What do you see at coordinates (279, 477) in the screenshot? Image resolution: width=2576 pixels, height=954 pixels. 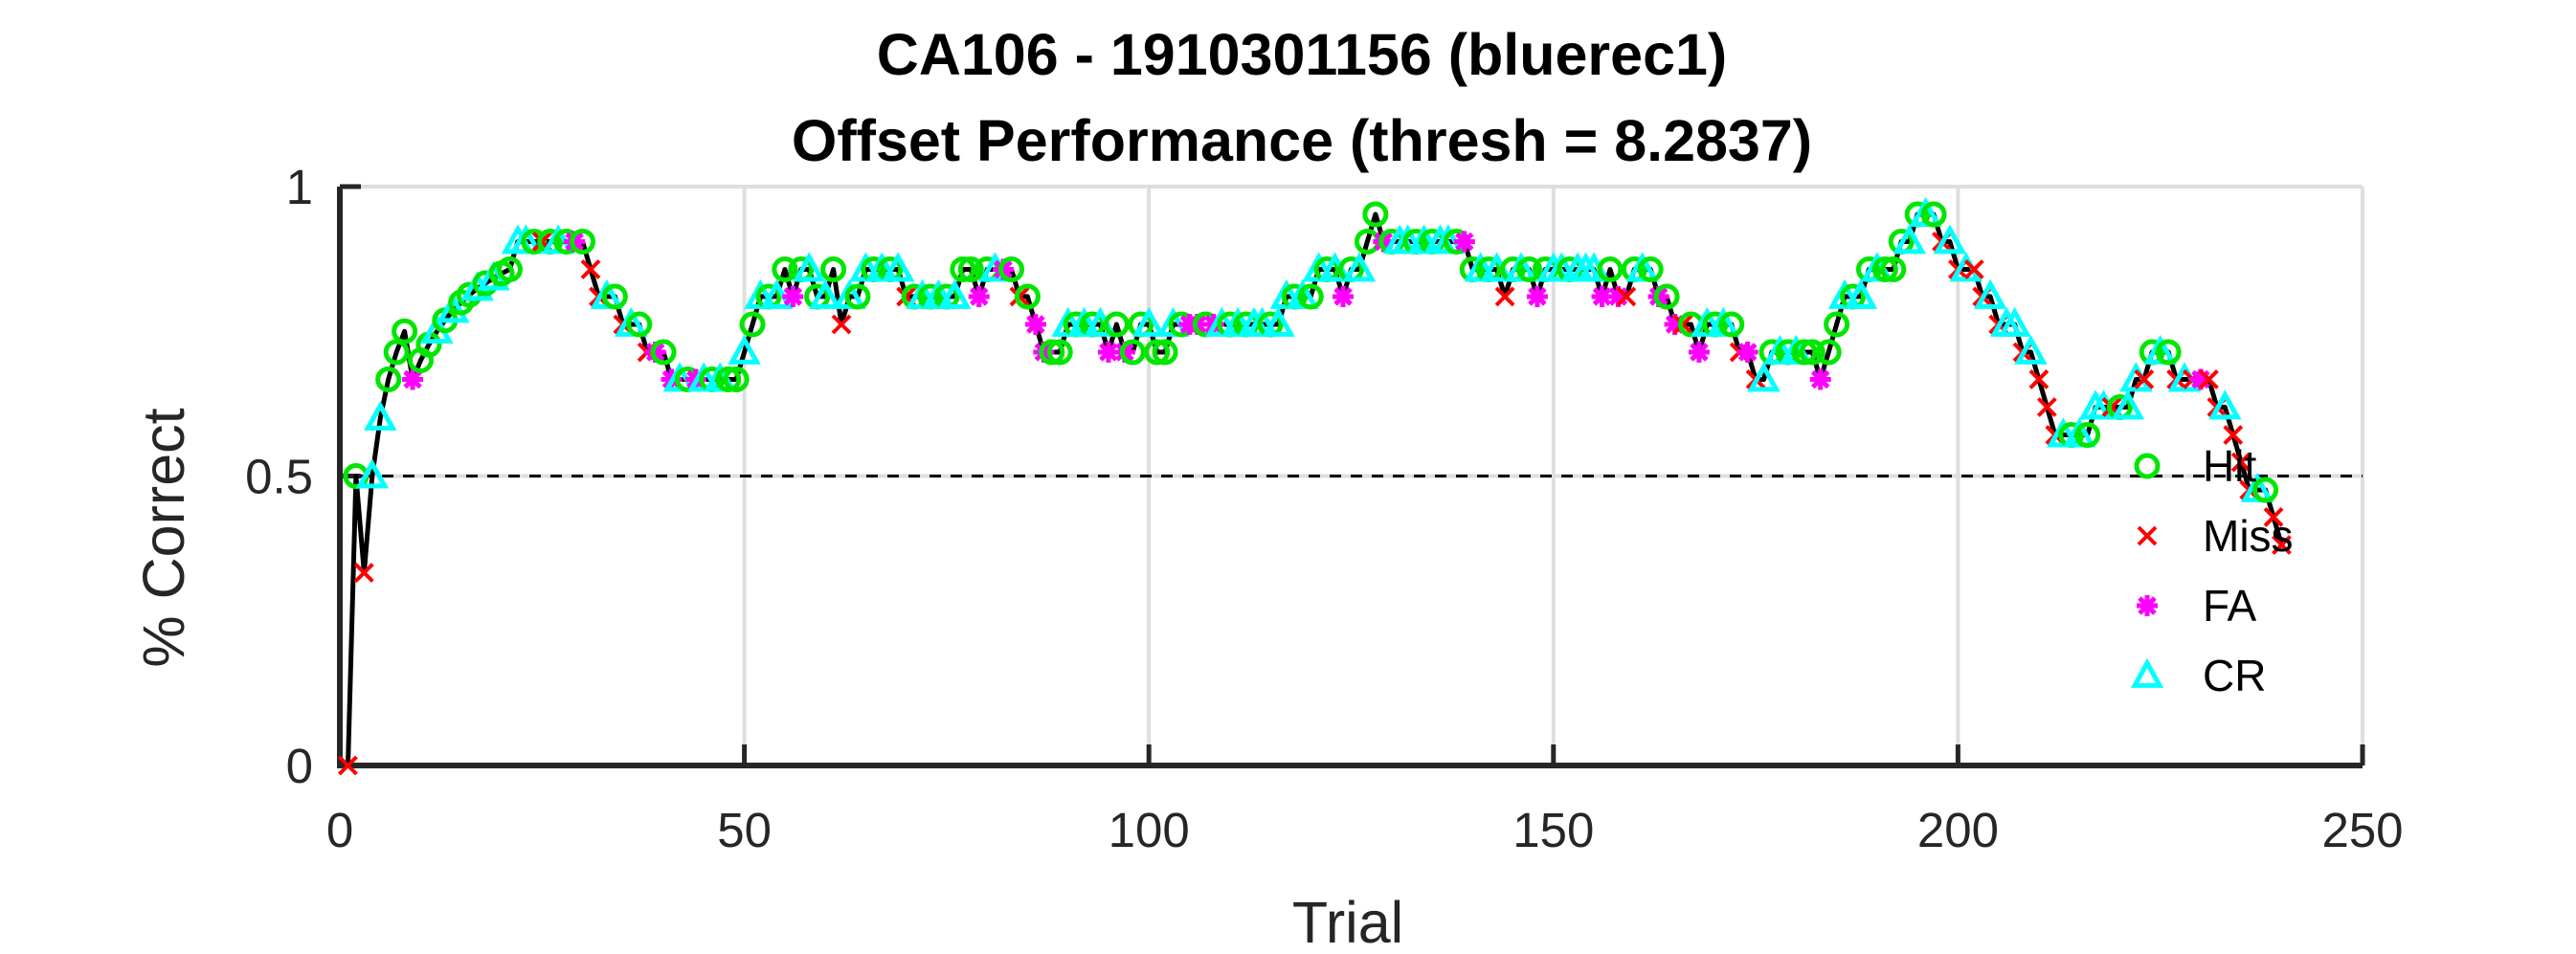 I see `y-tick-label: 0.5` at bounding box center [279, 477].